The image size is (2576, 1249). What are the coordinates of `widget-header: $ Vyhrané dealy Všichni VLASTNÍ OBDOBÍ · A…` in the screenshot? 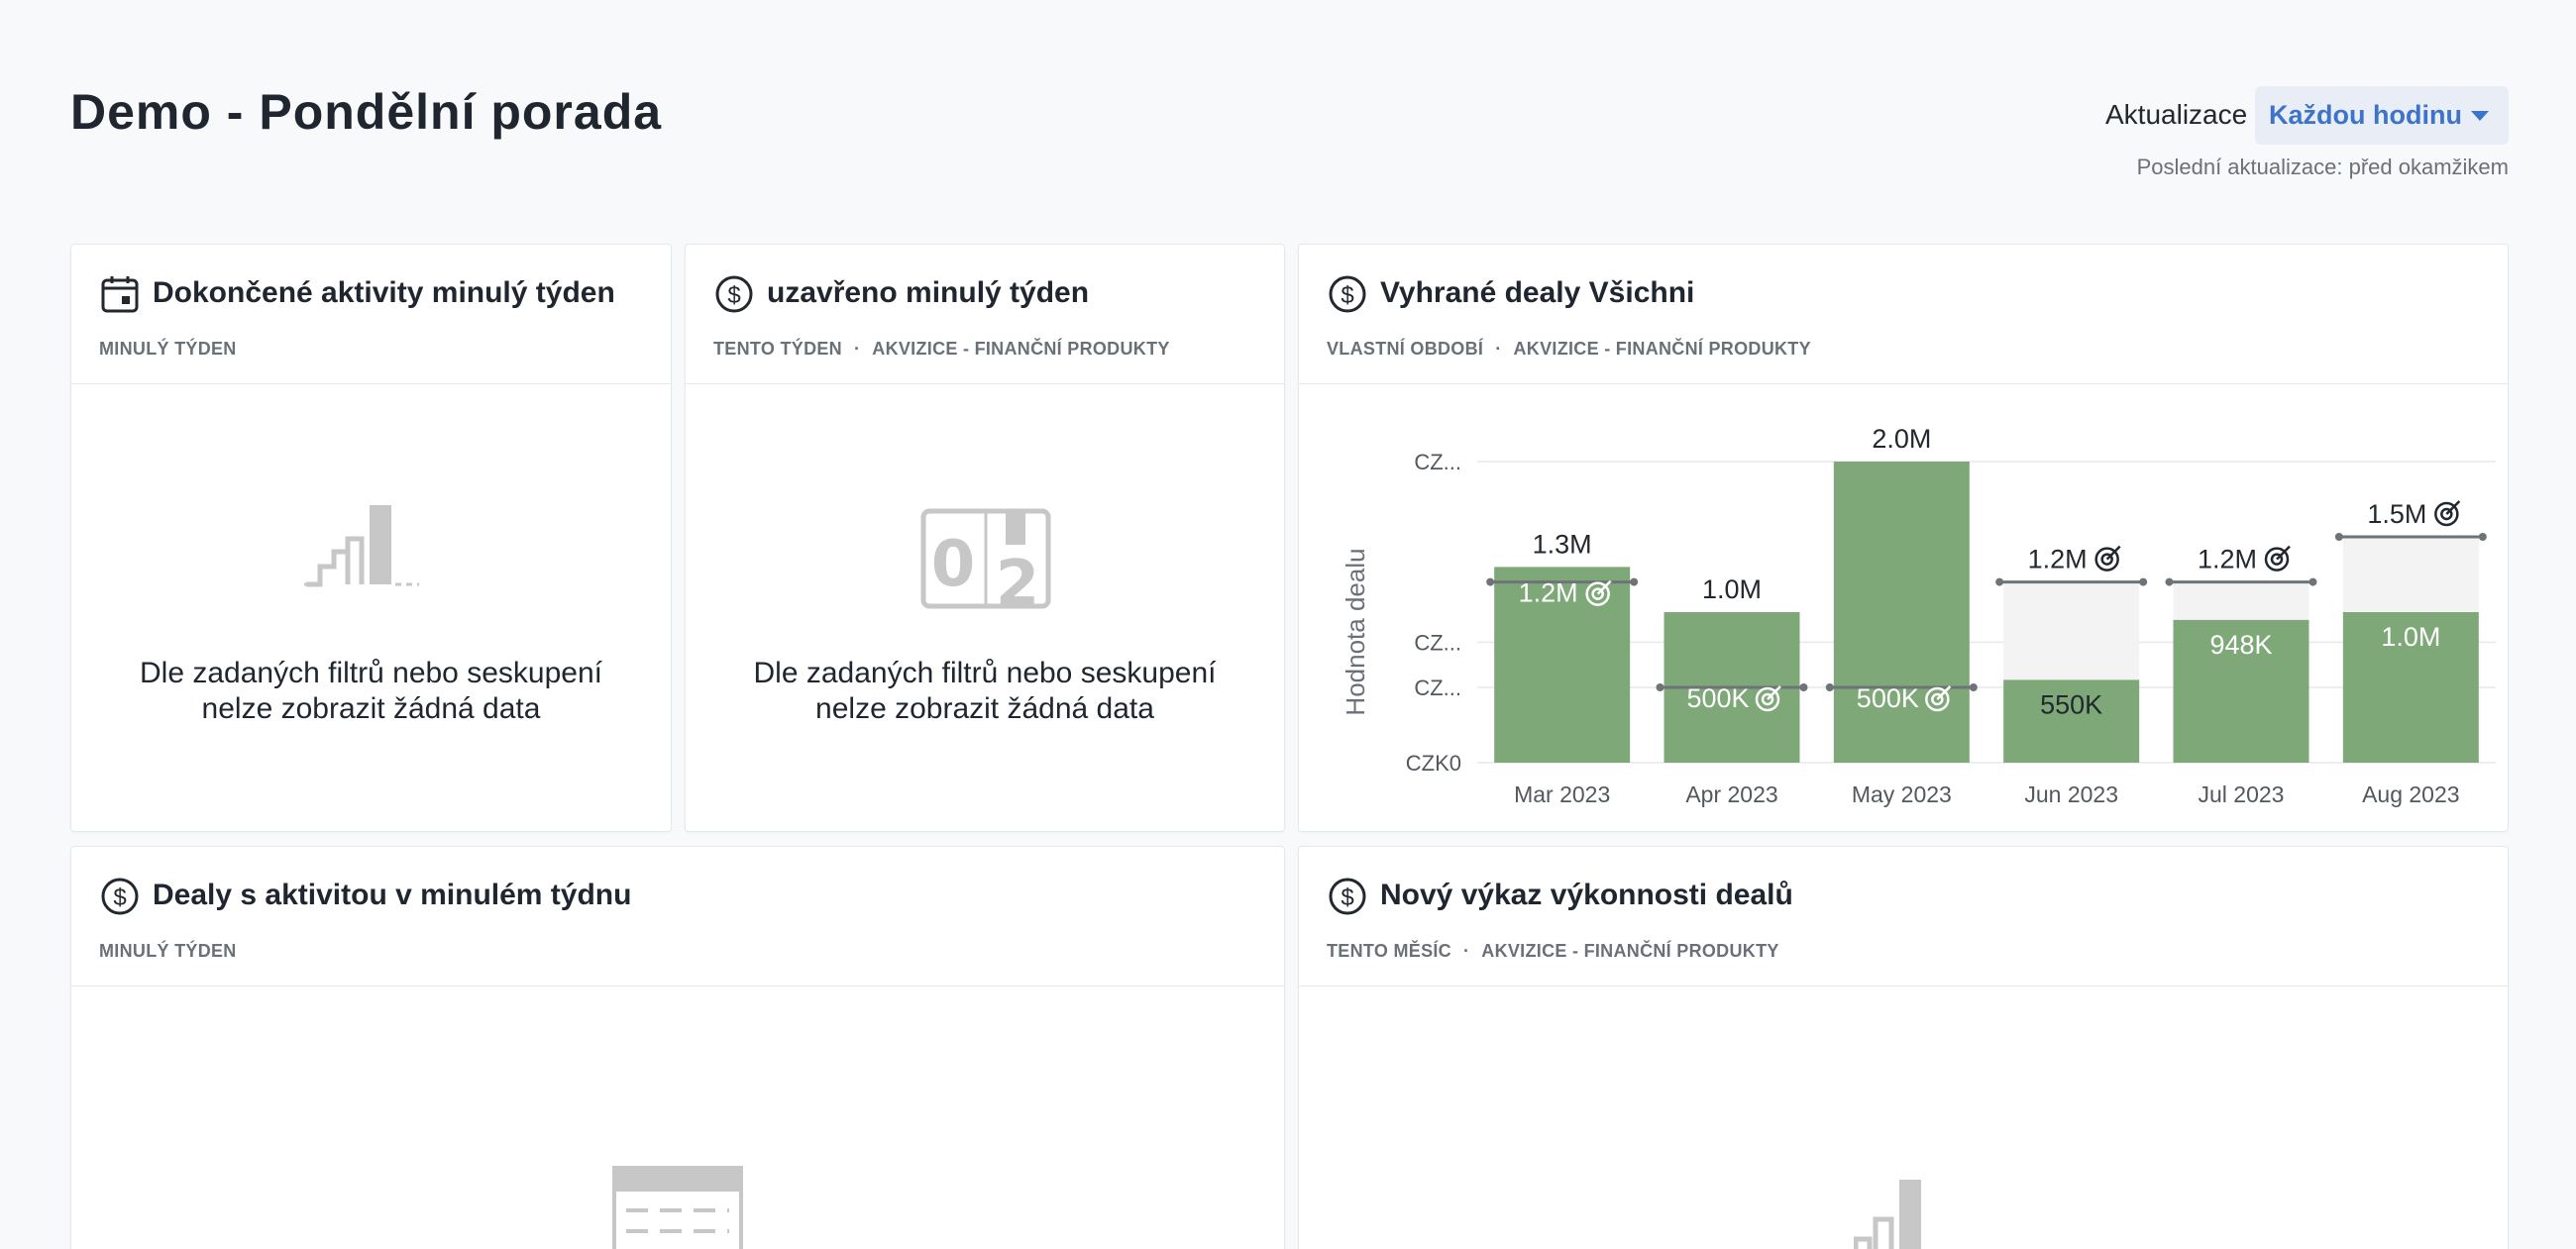 It's located at (1904, 314).